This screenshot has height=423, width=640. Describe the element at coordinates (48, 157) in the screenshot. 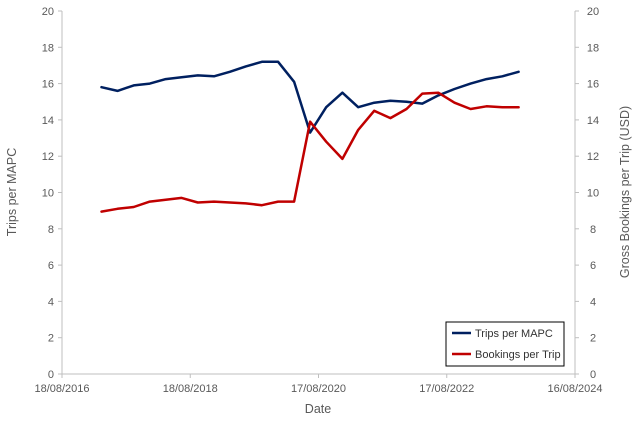

I see `left-y-tick-label: 12` at that location.